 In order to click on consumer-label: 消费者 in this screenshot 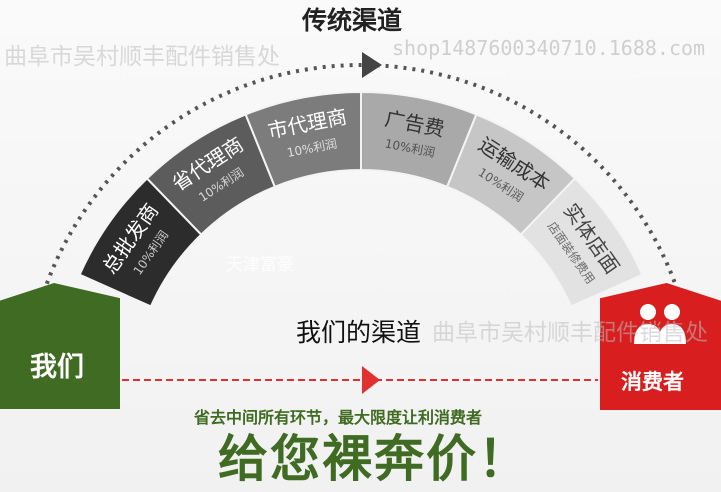, I will do `click(652, 382)`.